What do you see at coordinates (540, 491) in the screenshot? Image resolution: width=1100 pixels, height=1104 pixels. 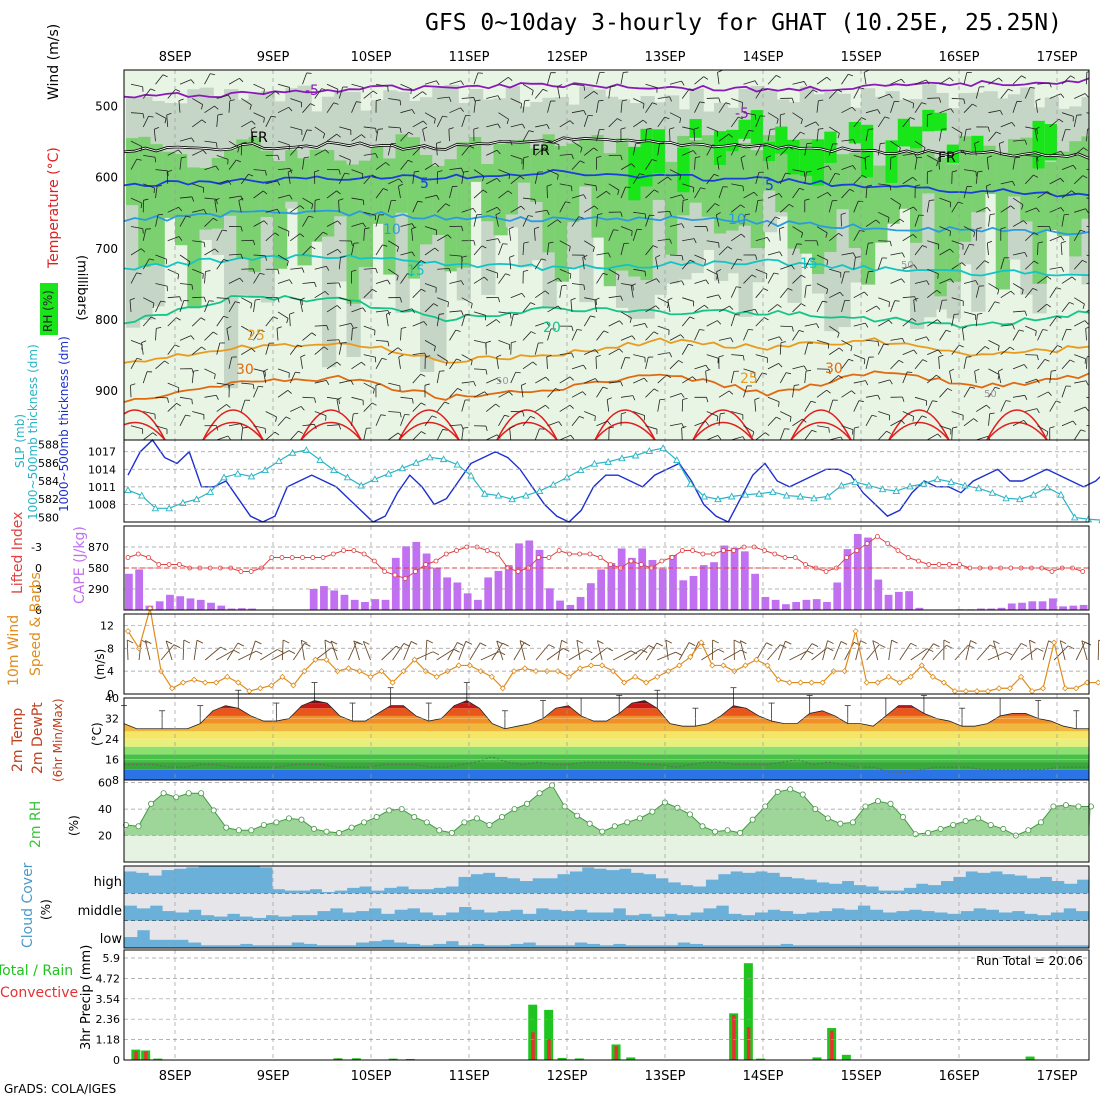 I see `thickness-point` at bounding box center [540, 491].